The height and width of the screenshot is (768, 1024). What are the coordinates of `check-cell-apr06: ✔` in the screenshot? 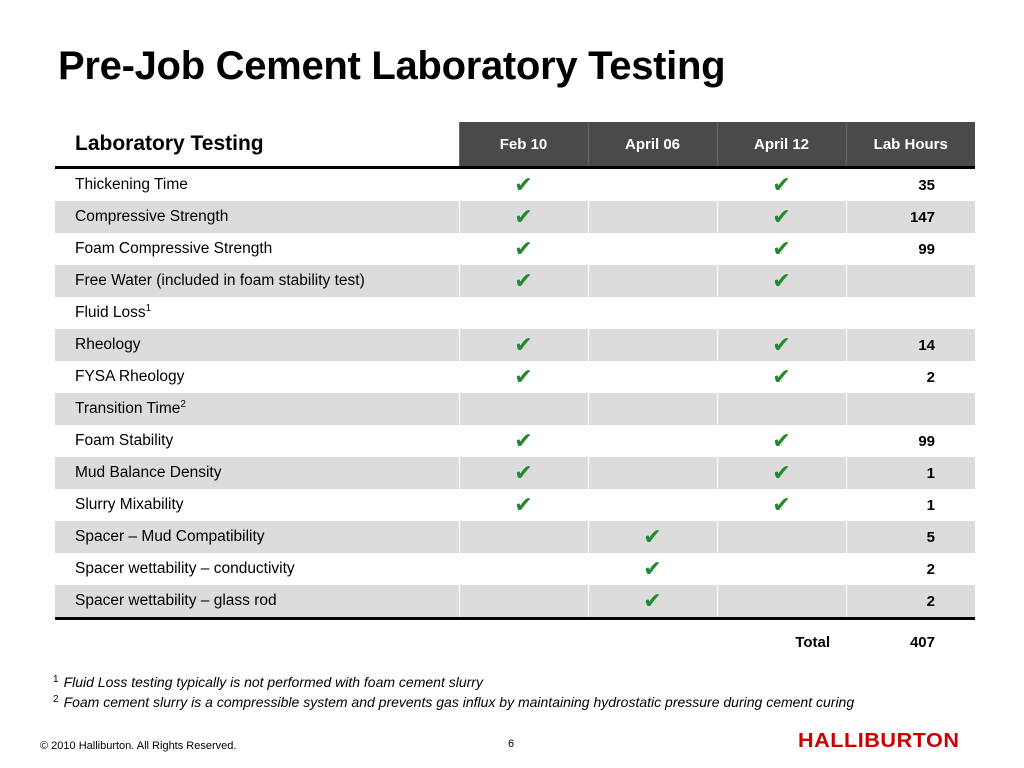 It's located at (652, 602).